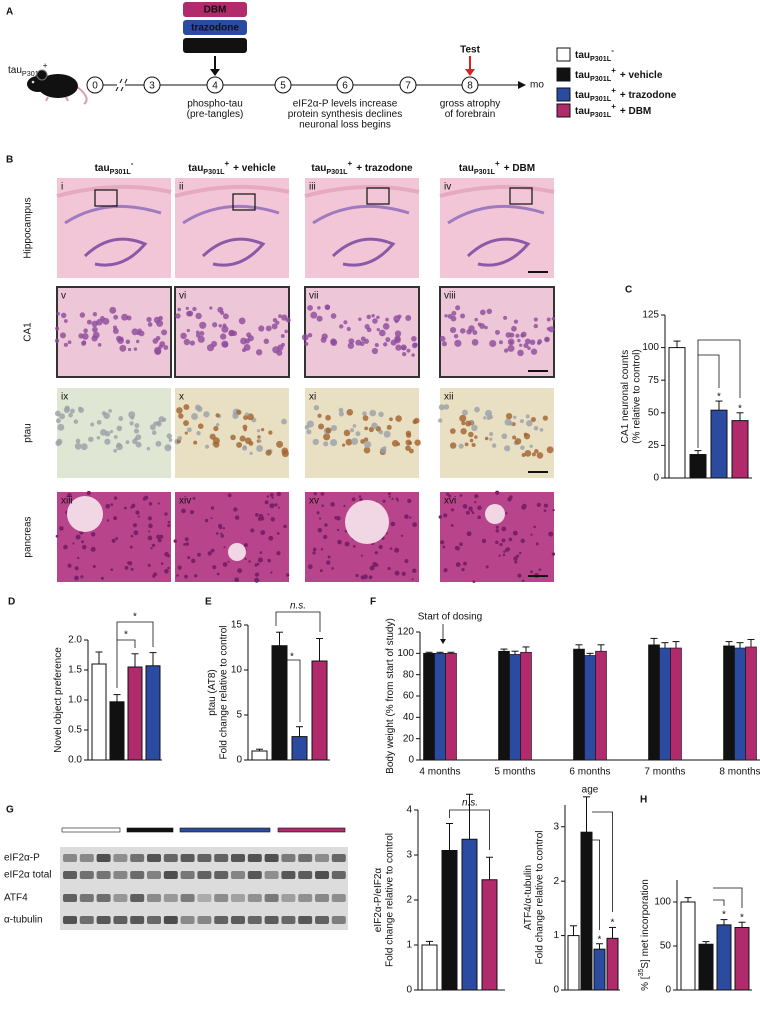 The height and width of the screenshot is (1025, 760). What do you see at coordinates (85, 514) in the screenshot?
I see `islet` at bounding box center [85, 514].